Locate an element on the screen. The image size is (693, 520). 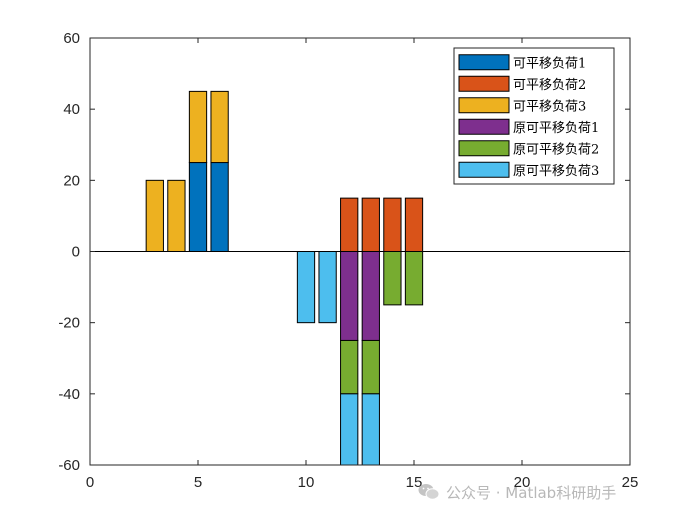
y-tick-label: 20 is located at coordinates (71, 180).